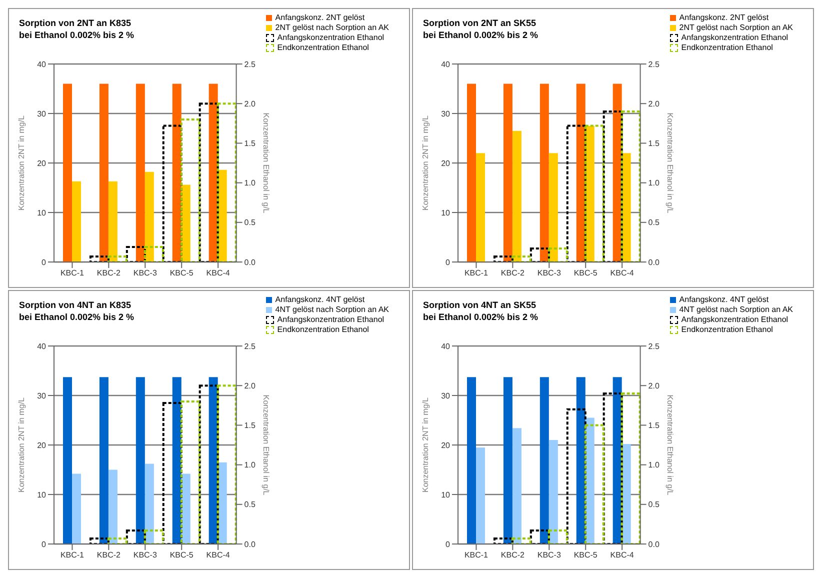 This screenshot has width=822, height=575. I want to click on chart-title: Sorption von 2NT an K835, so click(75, 23).